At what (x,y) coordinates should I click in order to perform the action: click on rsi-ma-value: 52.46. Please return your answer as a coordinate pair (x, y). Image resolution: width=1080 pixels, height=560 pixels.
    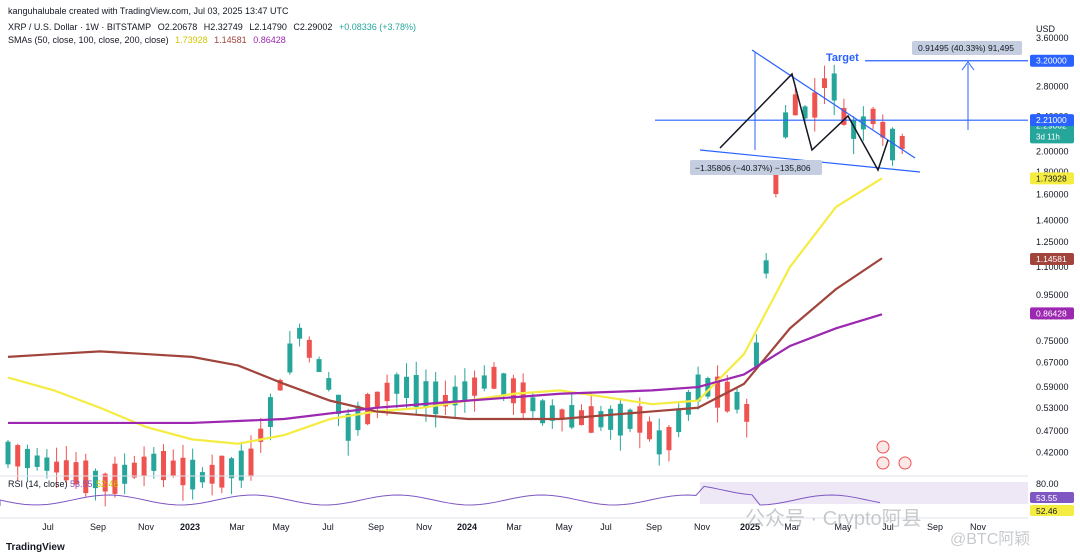
    Looking at the image, I should click on (107, 484).